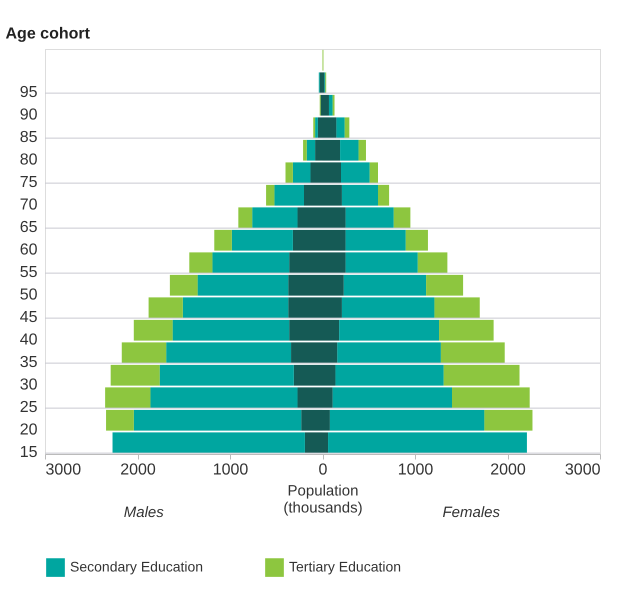 The width and height of the screenshot is (625, 597). Describe the element at coordinates (48, 34) in the screenshot. I see `y-axis-title: Age cohort` at that location.